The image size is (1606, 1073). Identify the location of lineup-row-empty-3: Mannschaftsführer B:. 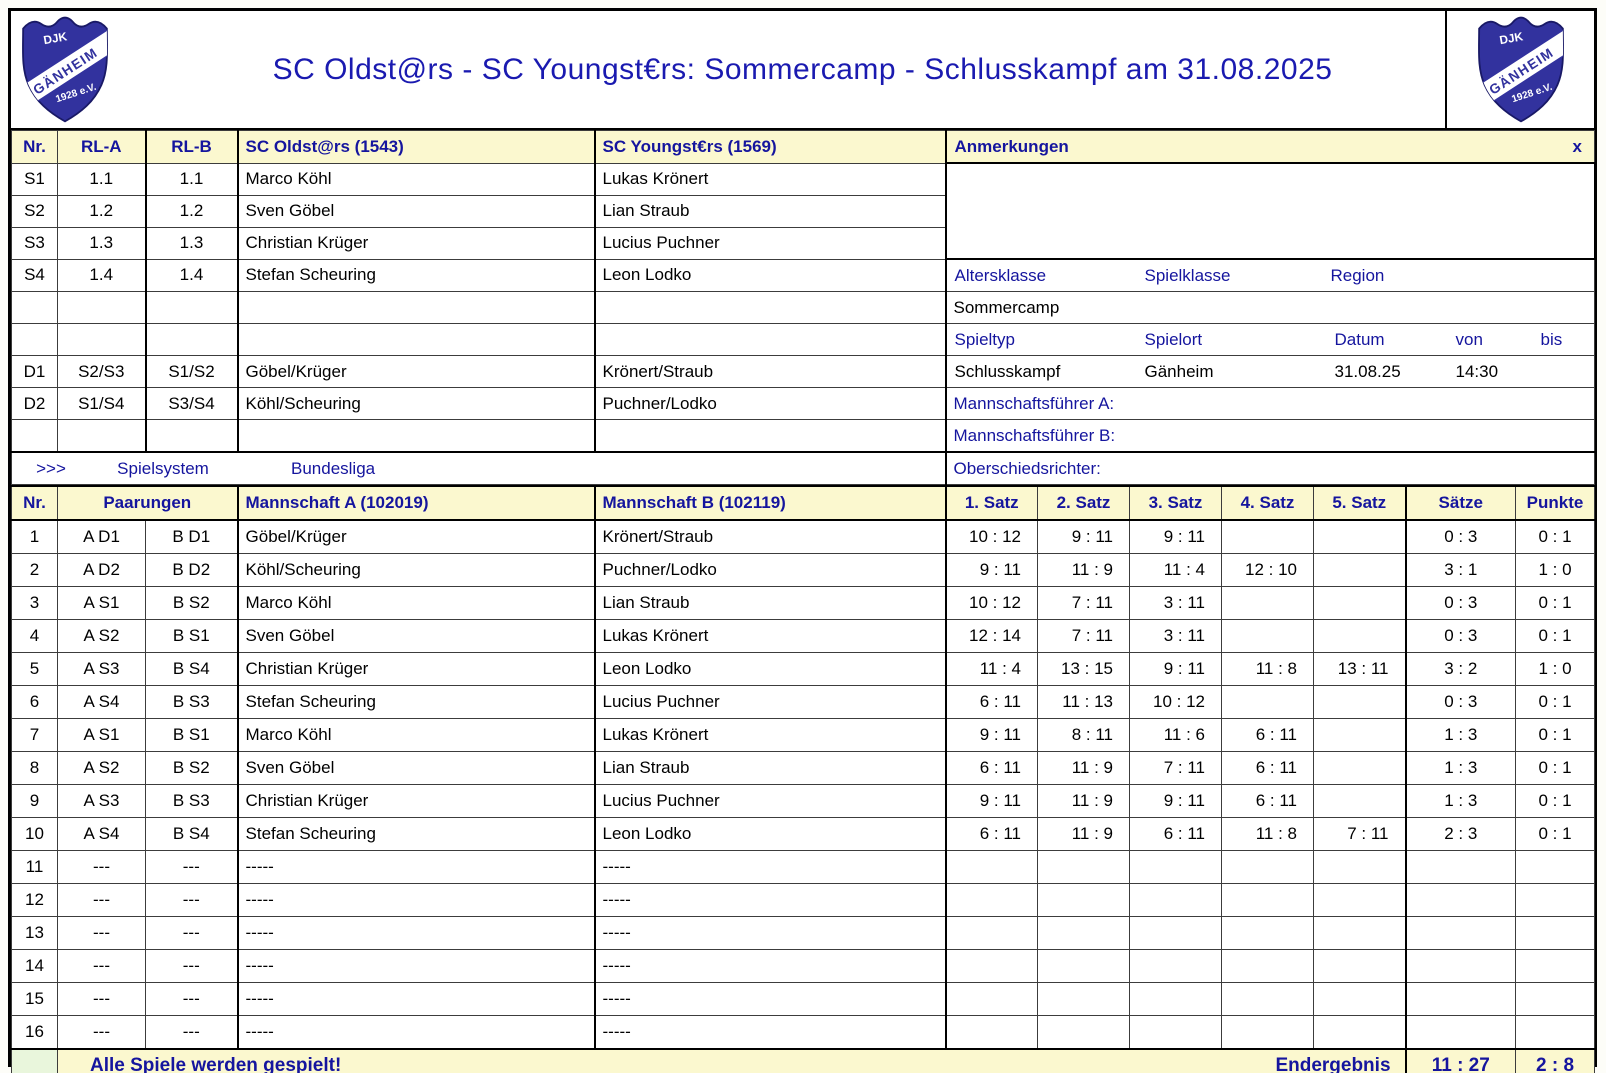
(803, 436).